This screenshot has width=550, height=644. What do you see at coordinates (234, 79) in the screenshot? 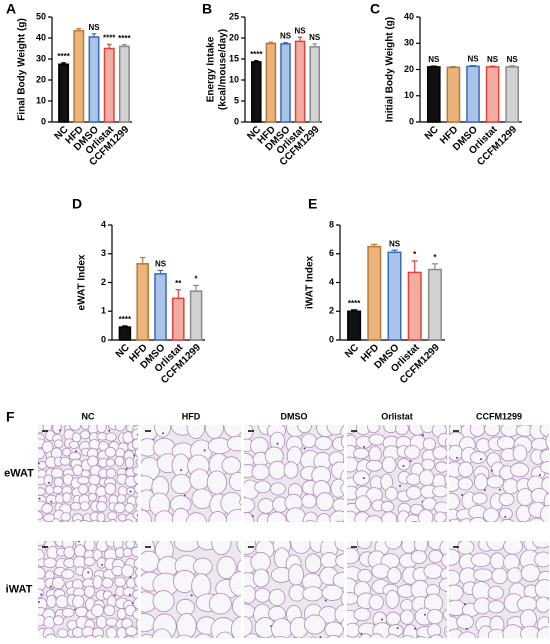
I see `y-tick-label: 10` at bounding box center [234, 79].